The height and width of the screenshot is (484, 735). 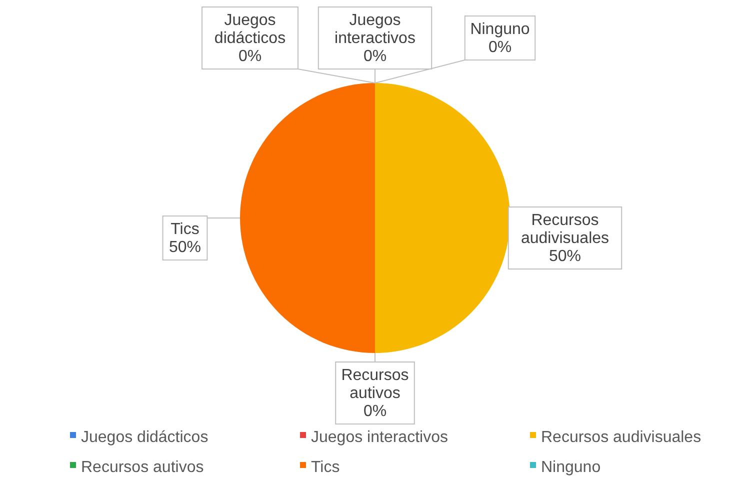 What do you see at coordinates (142, 467) in the screenshot?
I see `legend-label: Recursos autivos` at bounding box center [142, 467].